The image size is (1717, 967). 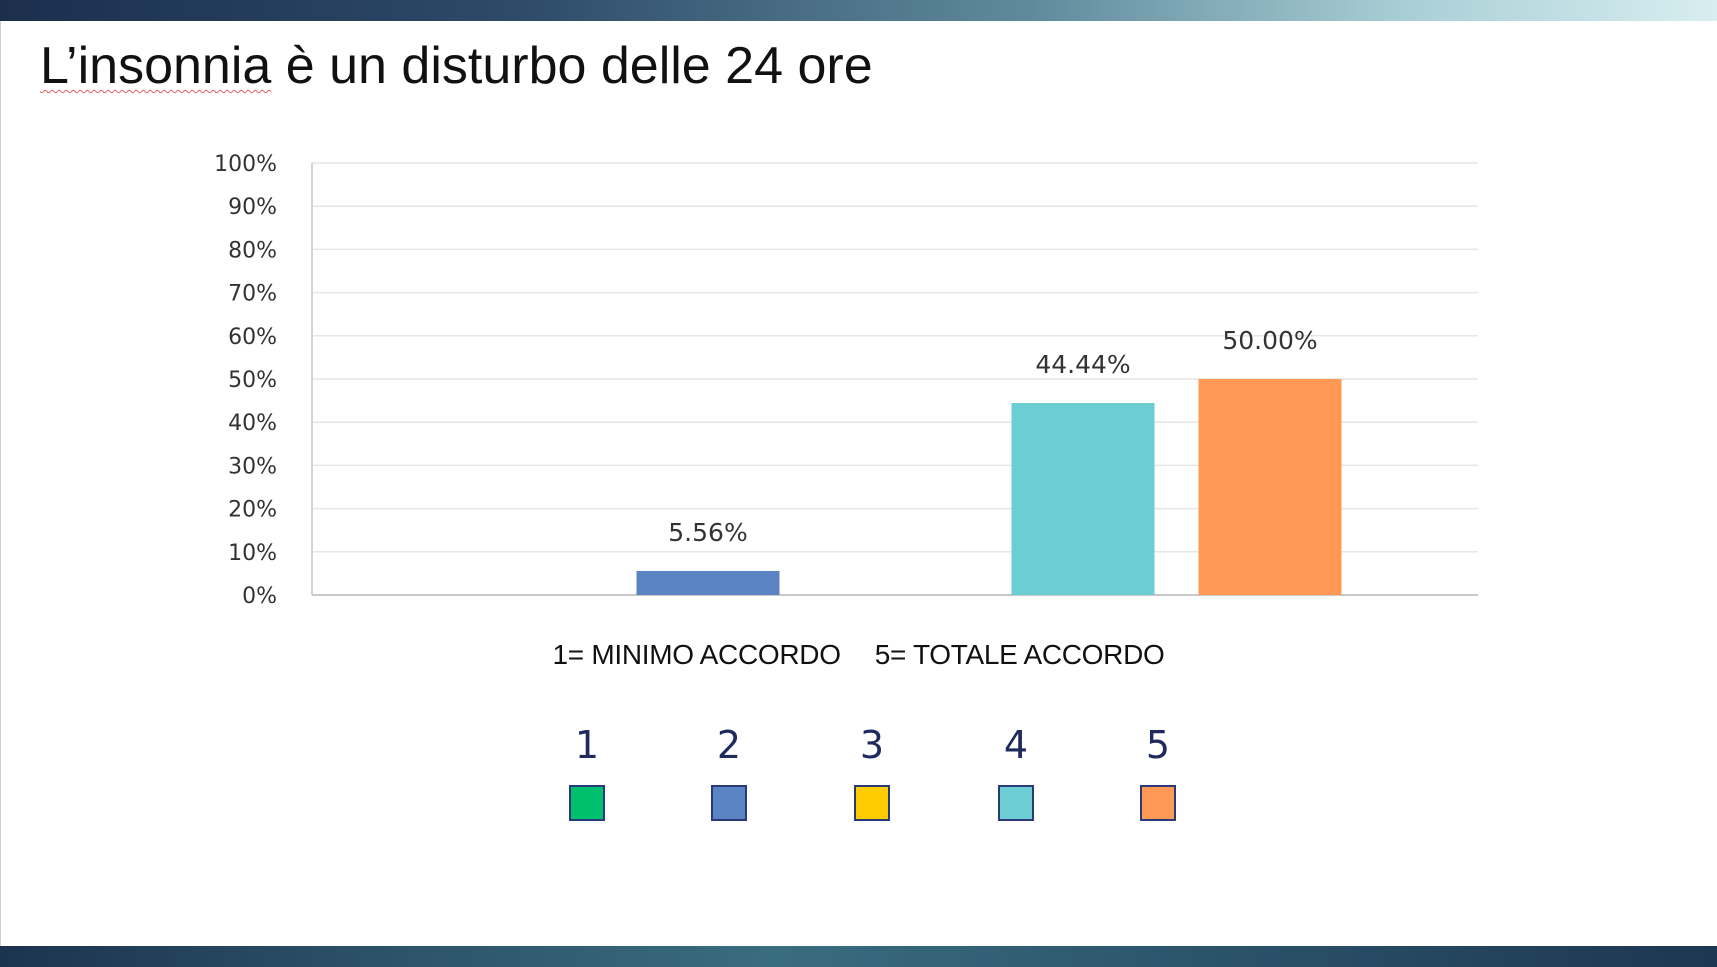 I want to click on legend-label-1: 1, so click(x=587, y=745).